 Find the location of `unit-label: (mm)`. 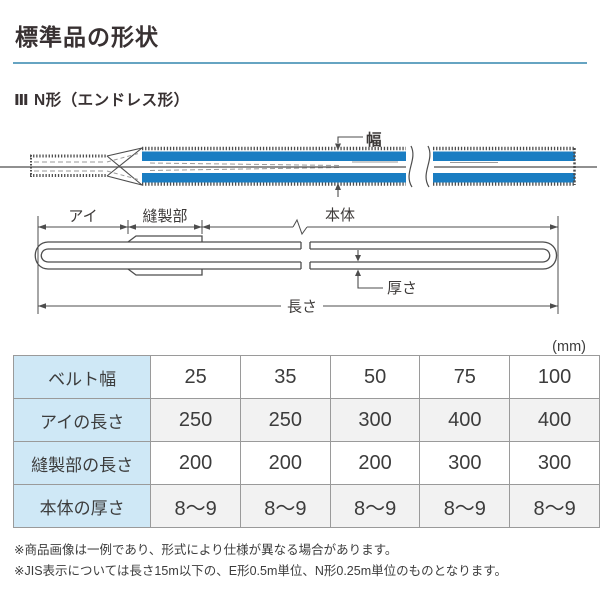

unit-label: (mm) is located at coordinates (569, 347).